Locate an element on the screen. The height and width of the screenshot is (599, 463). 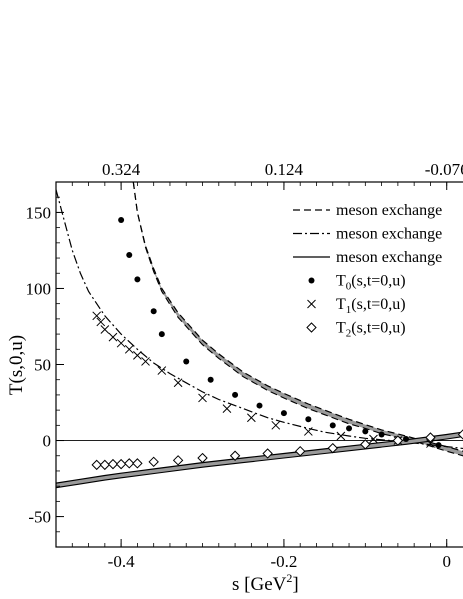
svg-text: T2(s,t=0,u) is located at coordinates (371, 330).